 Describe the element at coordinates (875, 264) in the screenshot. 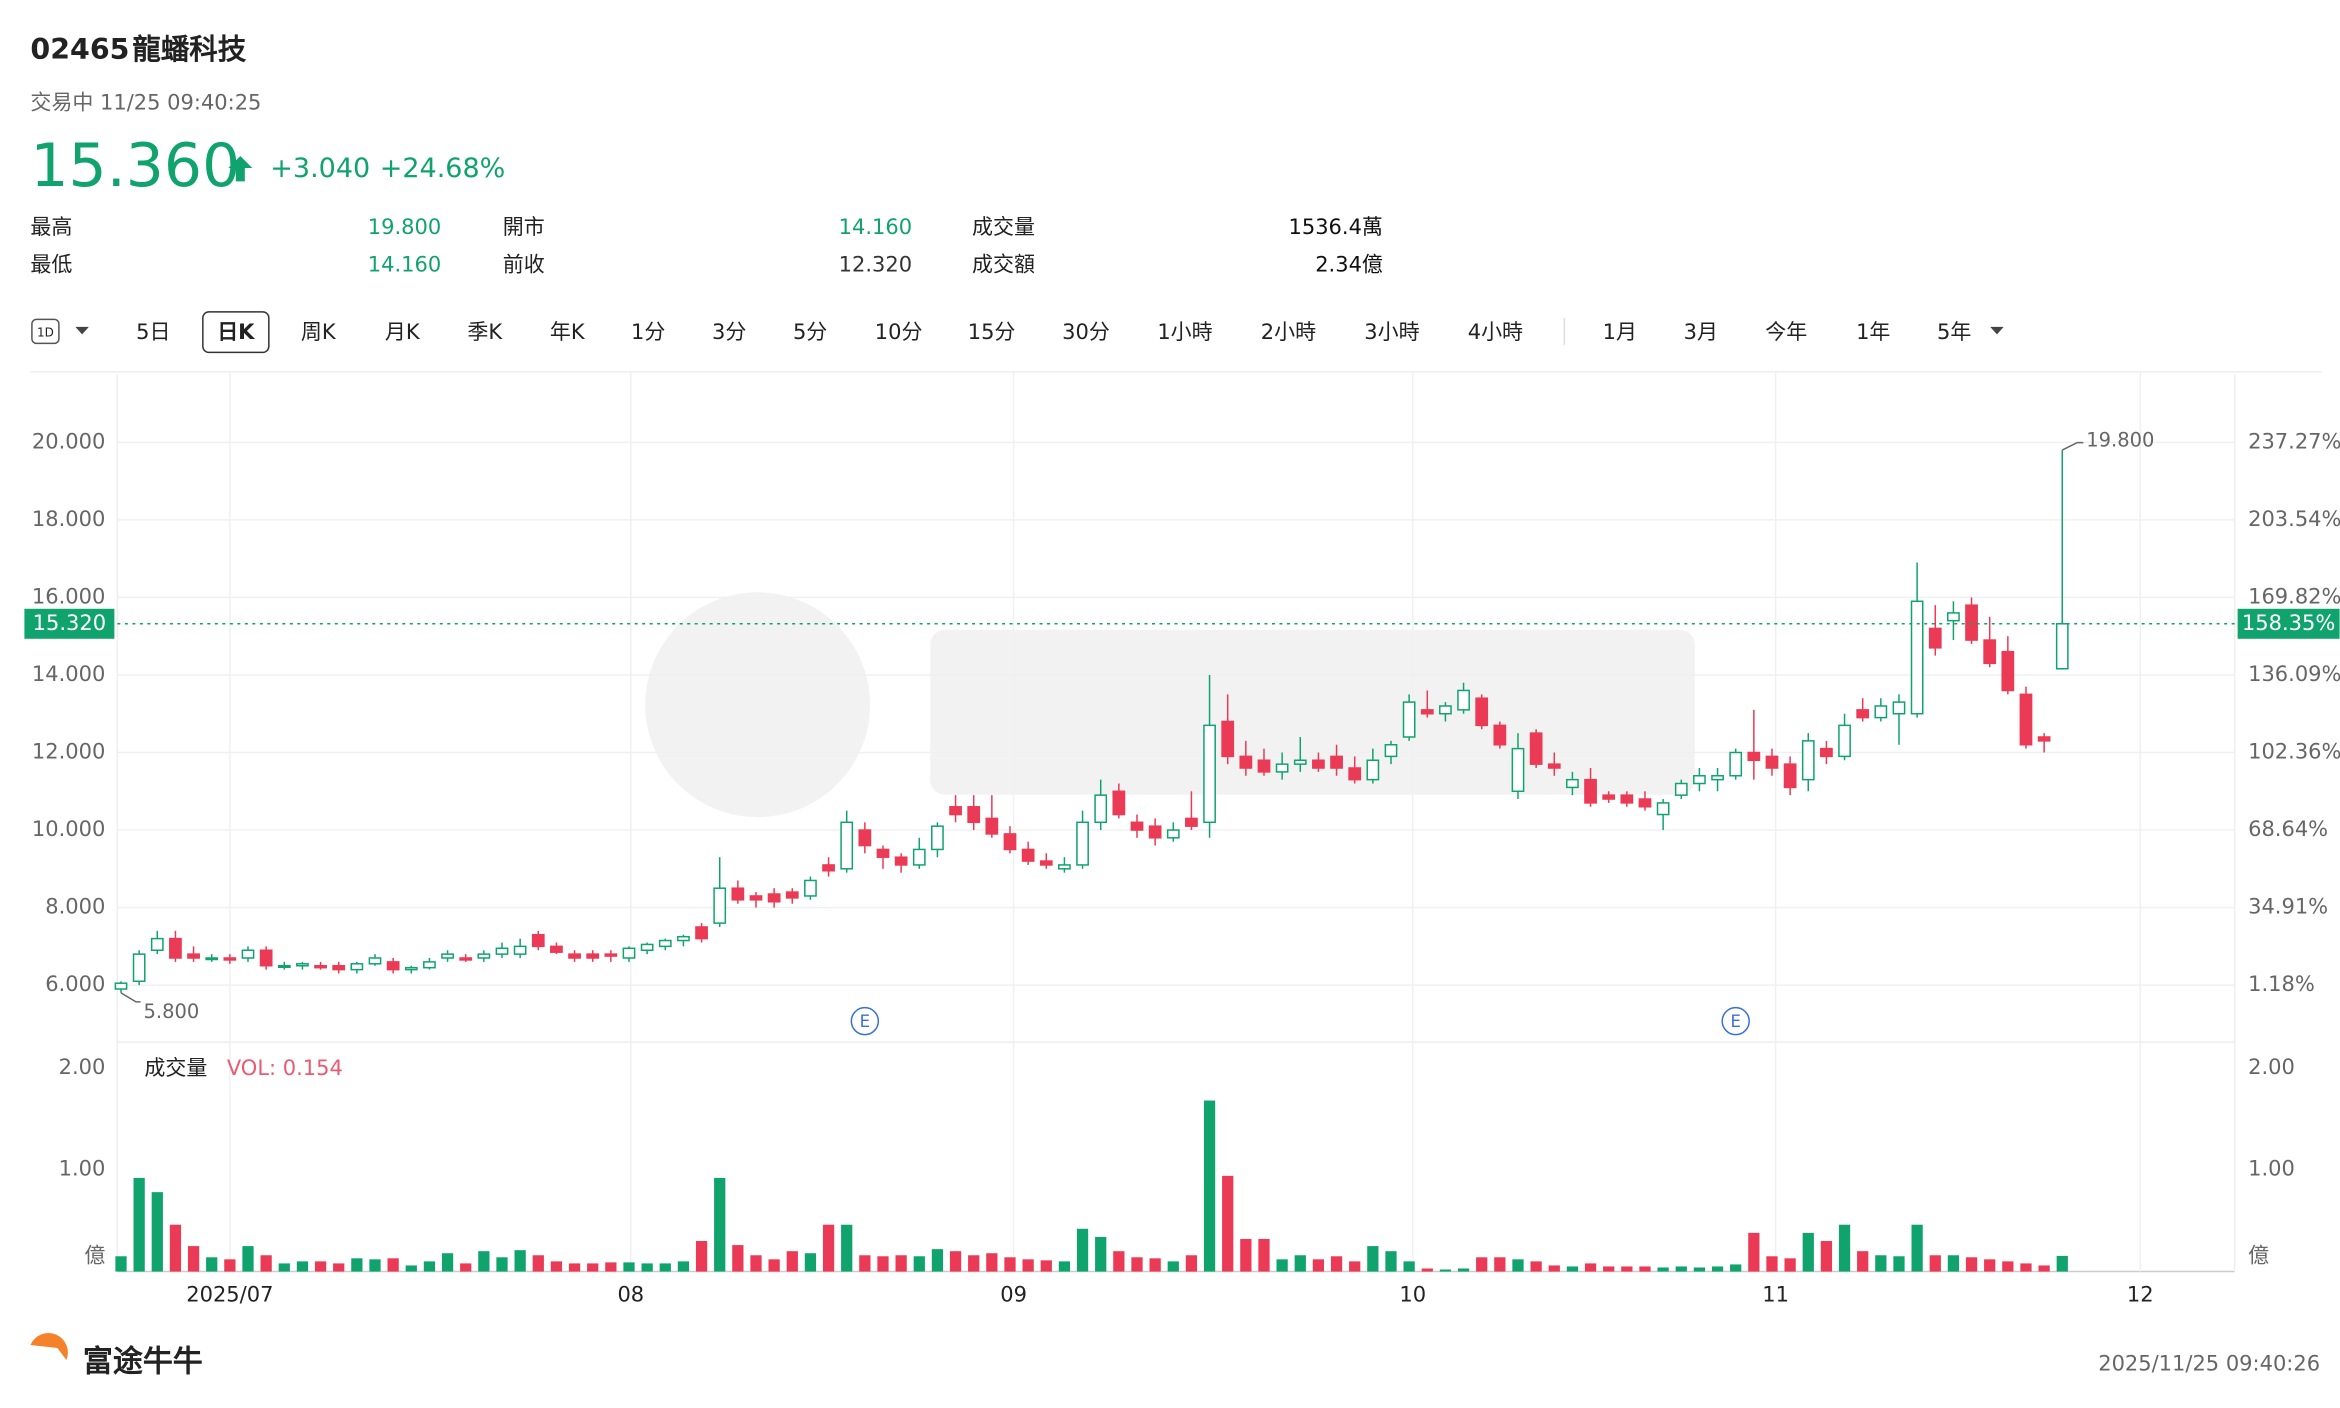

I see `stat-value: 12.320` at that location.